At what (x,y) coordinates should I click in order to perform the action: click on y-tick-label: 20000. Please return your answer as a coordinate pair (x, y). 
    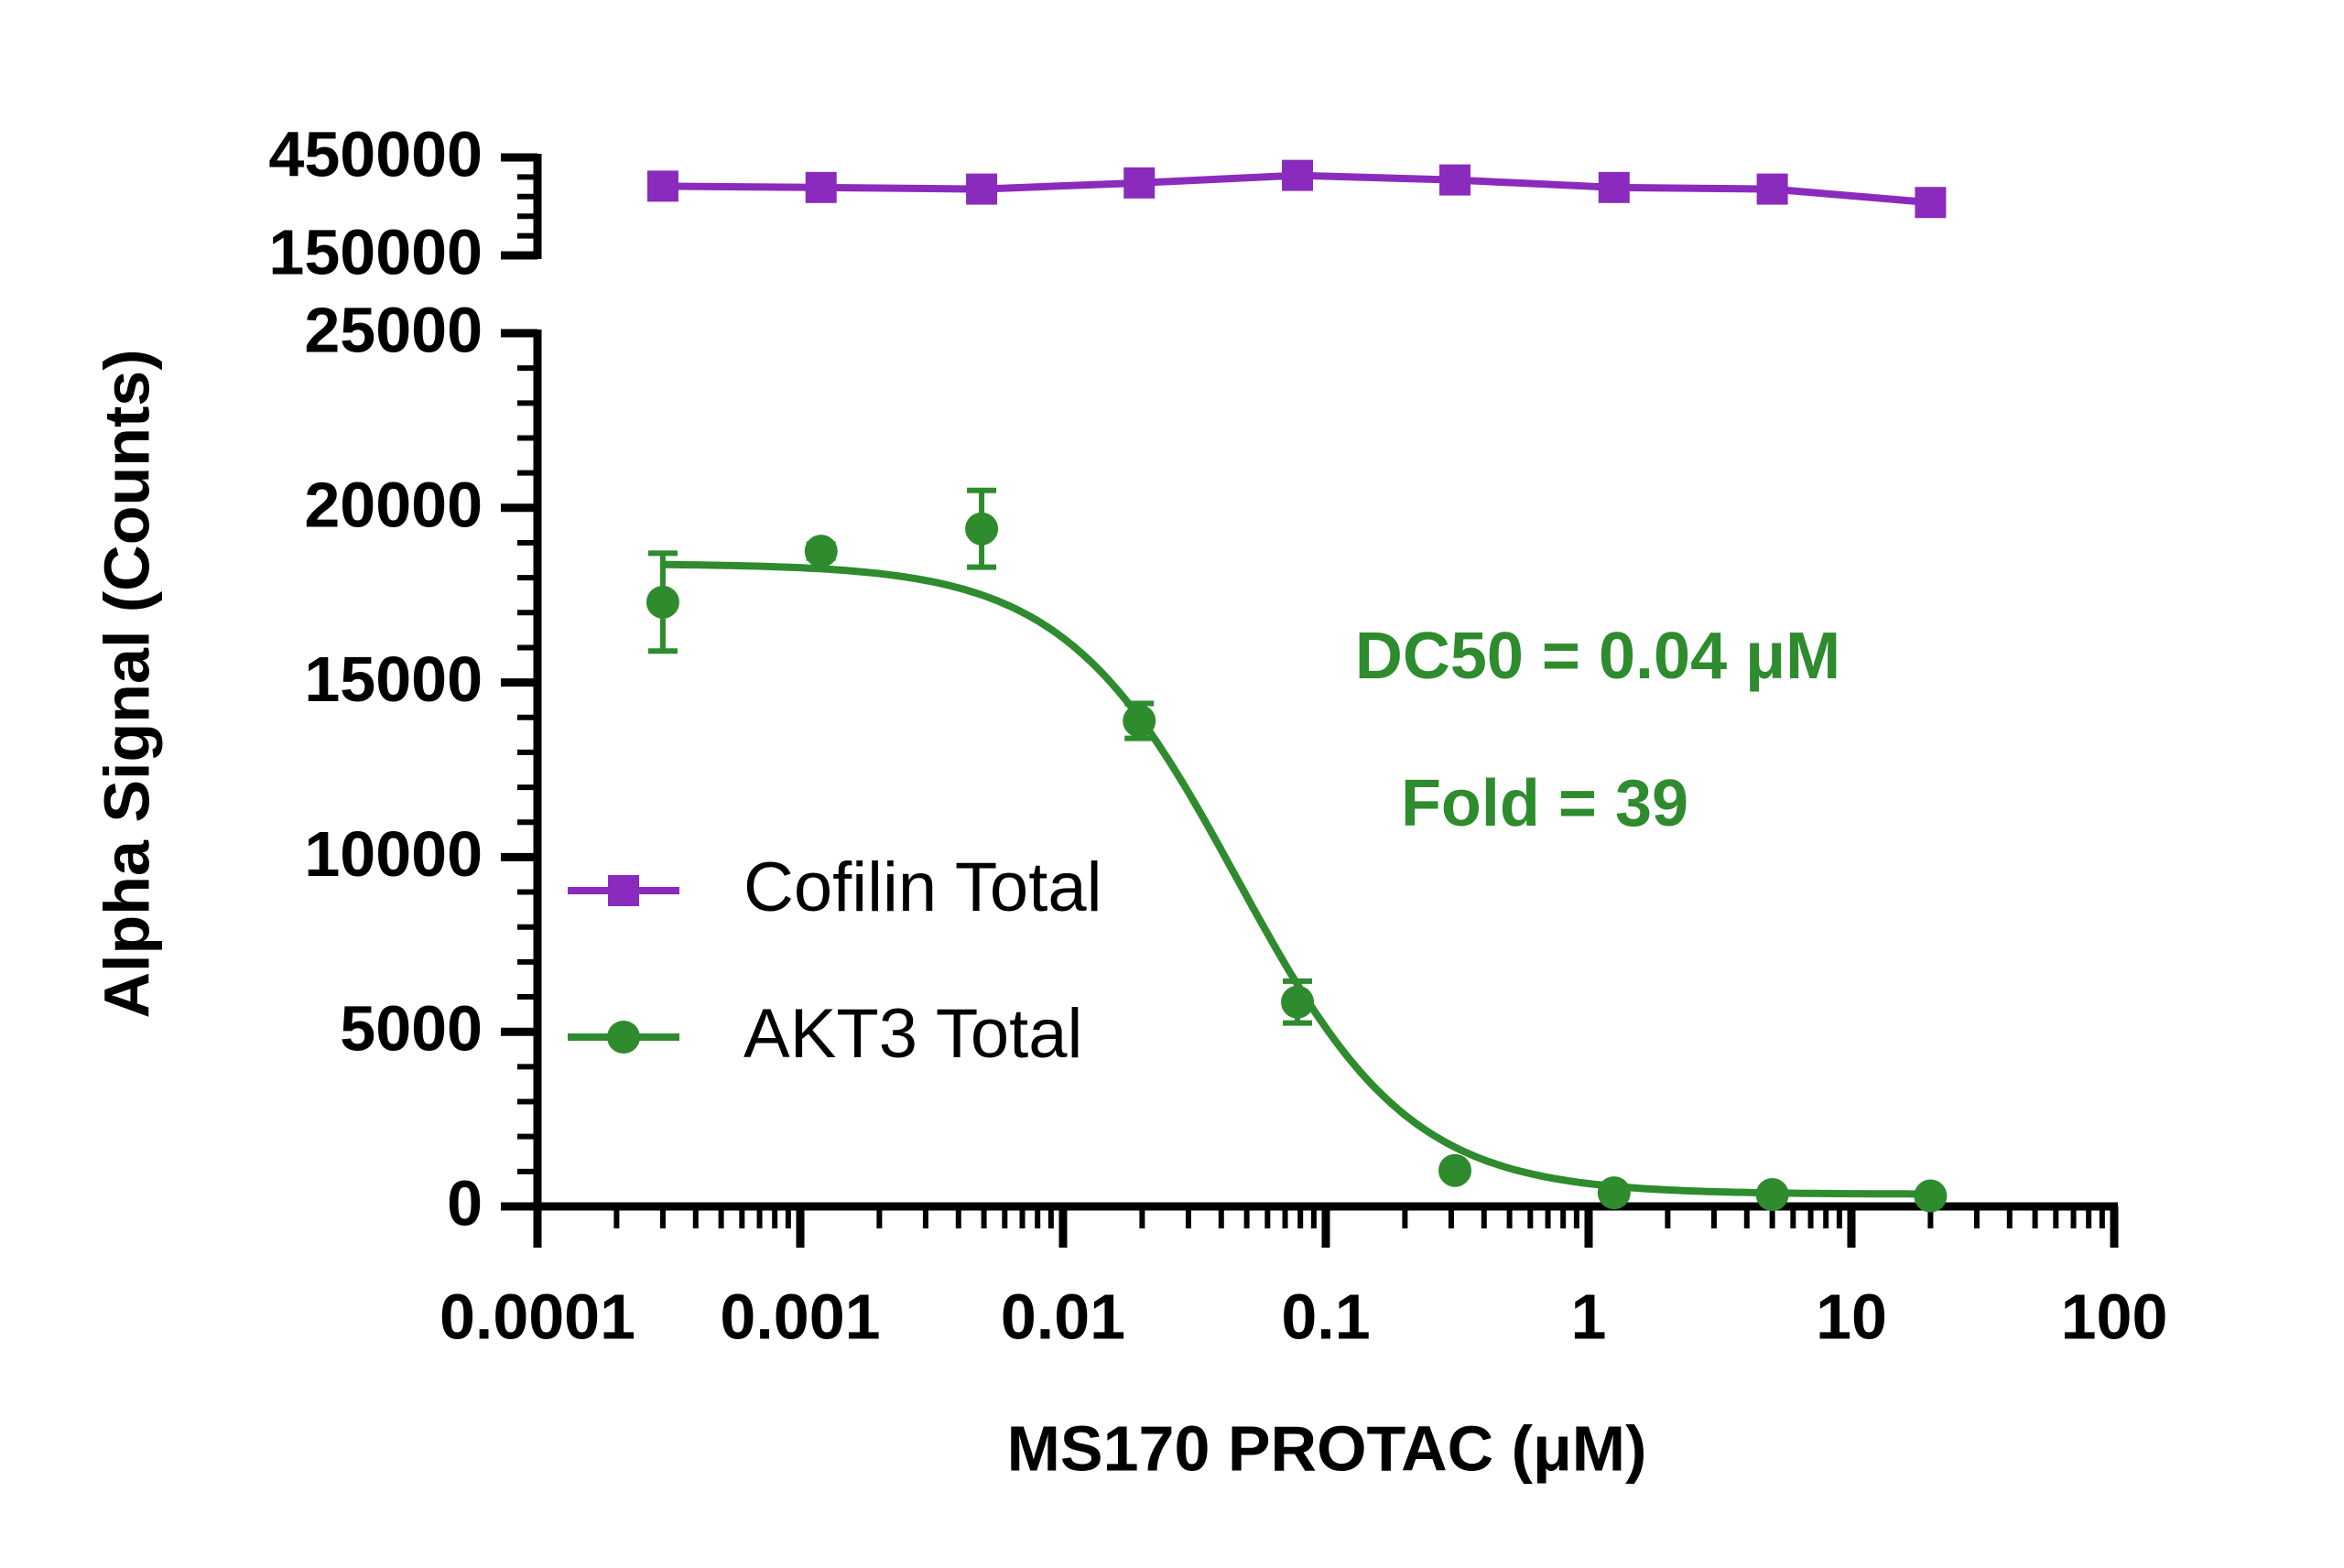
    Looking at the image, I should click on (393, 504).